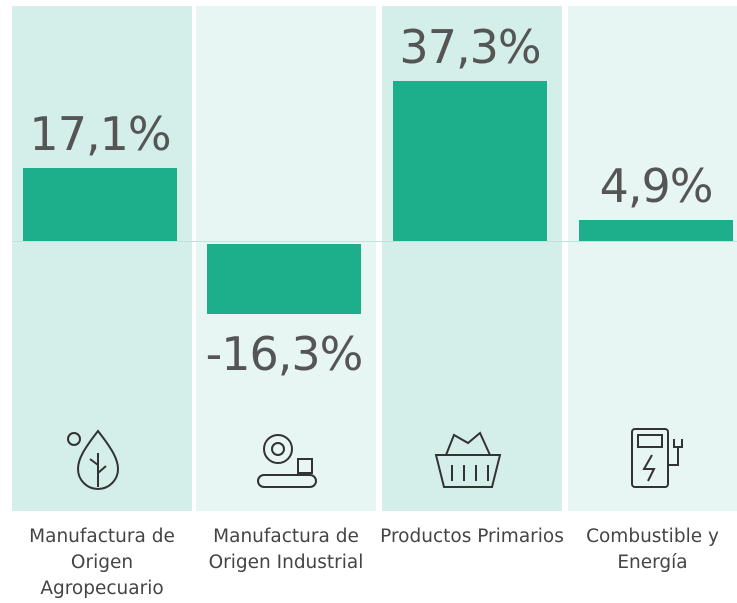  I want to click on gear-icon, so click(287, 461).